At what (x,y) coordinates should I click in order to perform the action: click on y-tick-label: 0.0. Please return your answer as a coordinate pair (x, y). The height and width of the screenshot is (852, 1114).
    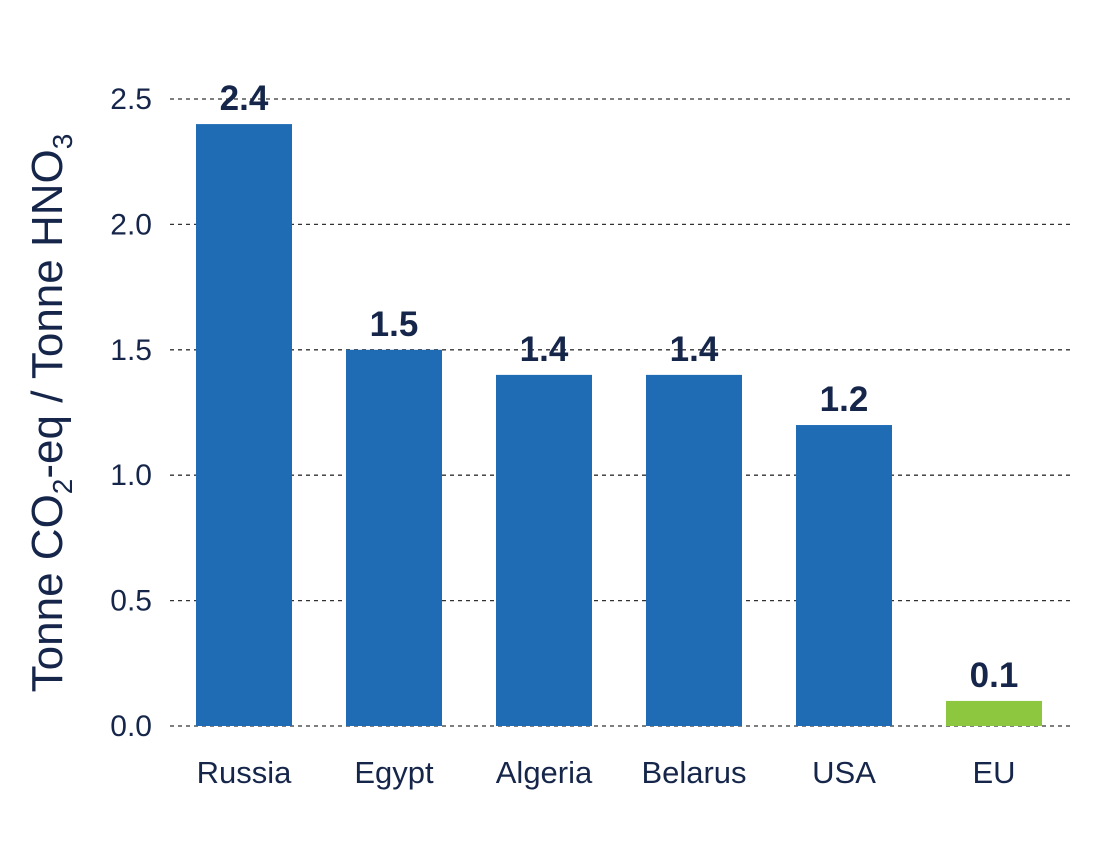
    Looking at the image, I should click on (131, 726).